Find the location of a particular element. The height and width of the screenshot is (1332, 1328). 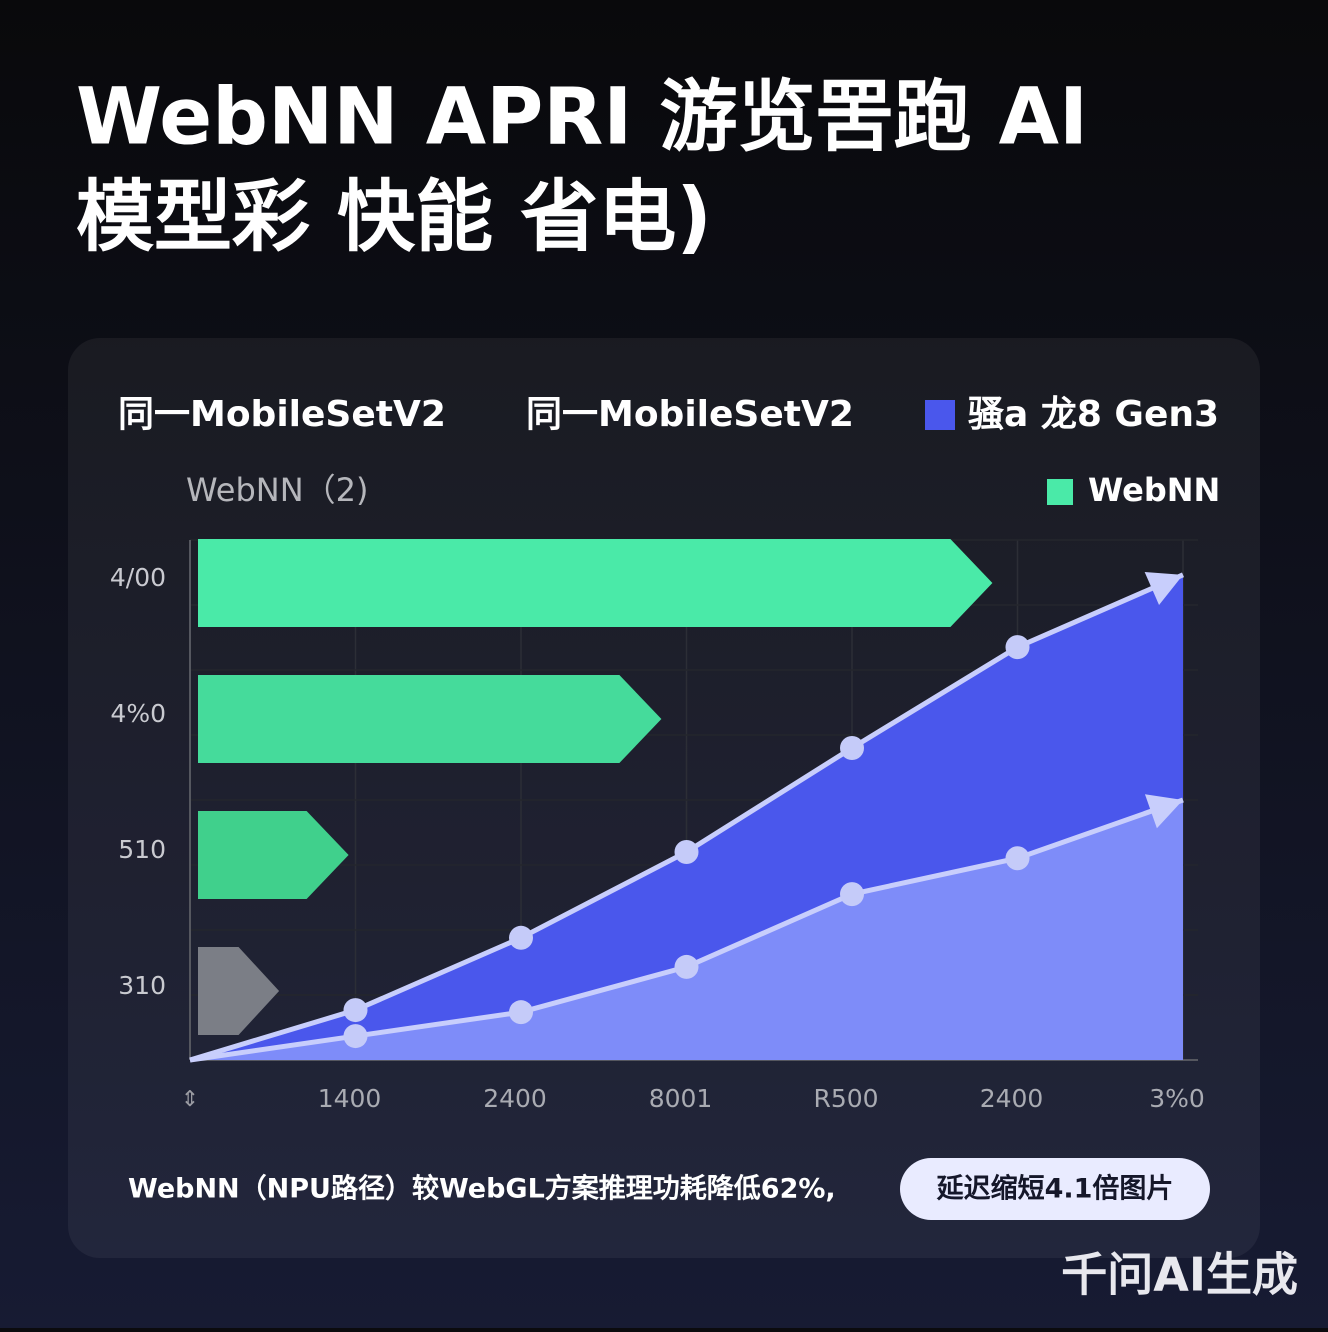

badge-text: 延迟缩短4.1倍图片 is located at coordinates (1055, 1189).